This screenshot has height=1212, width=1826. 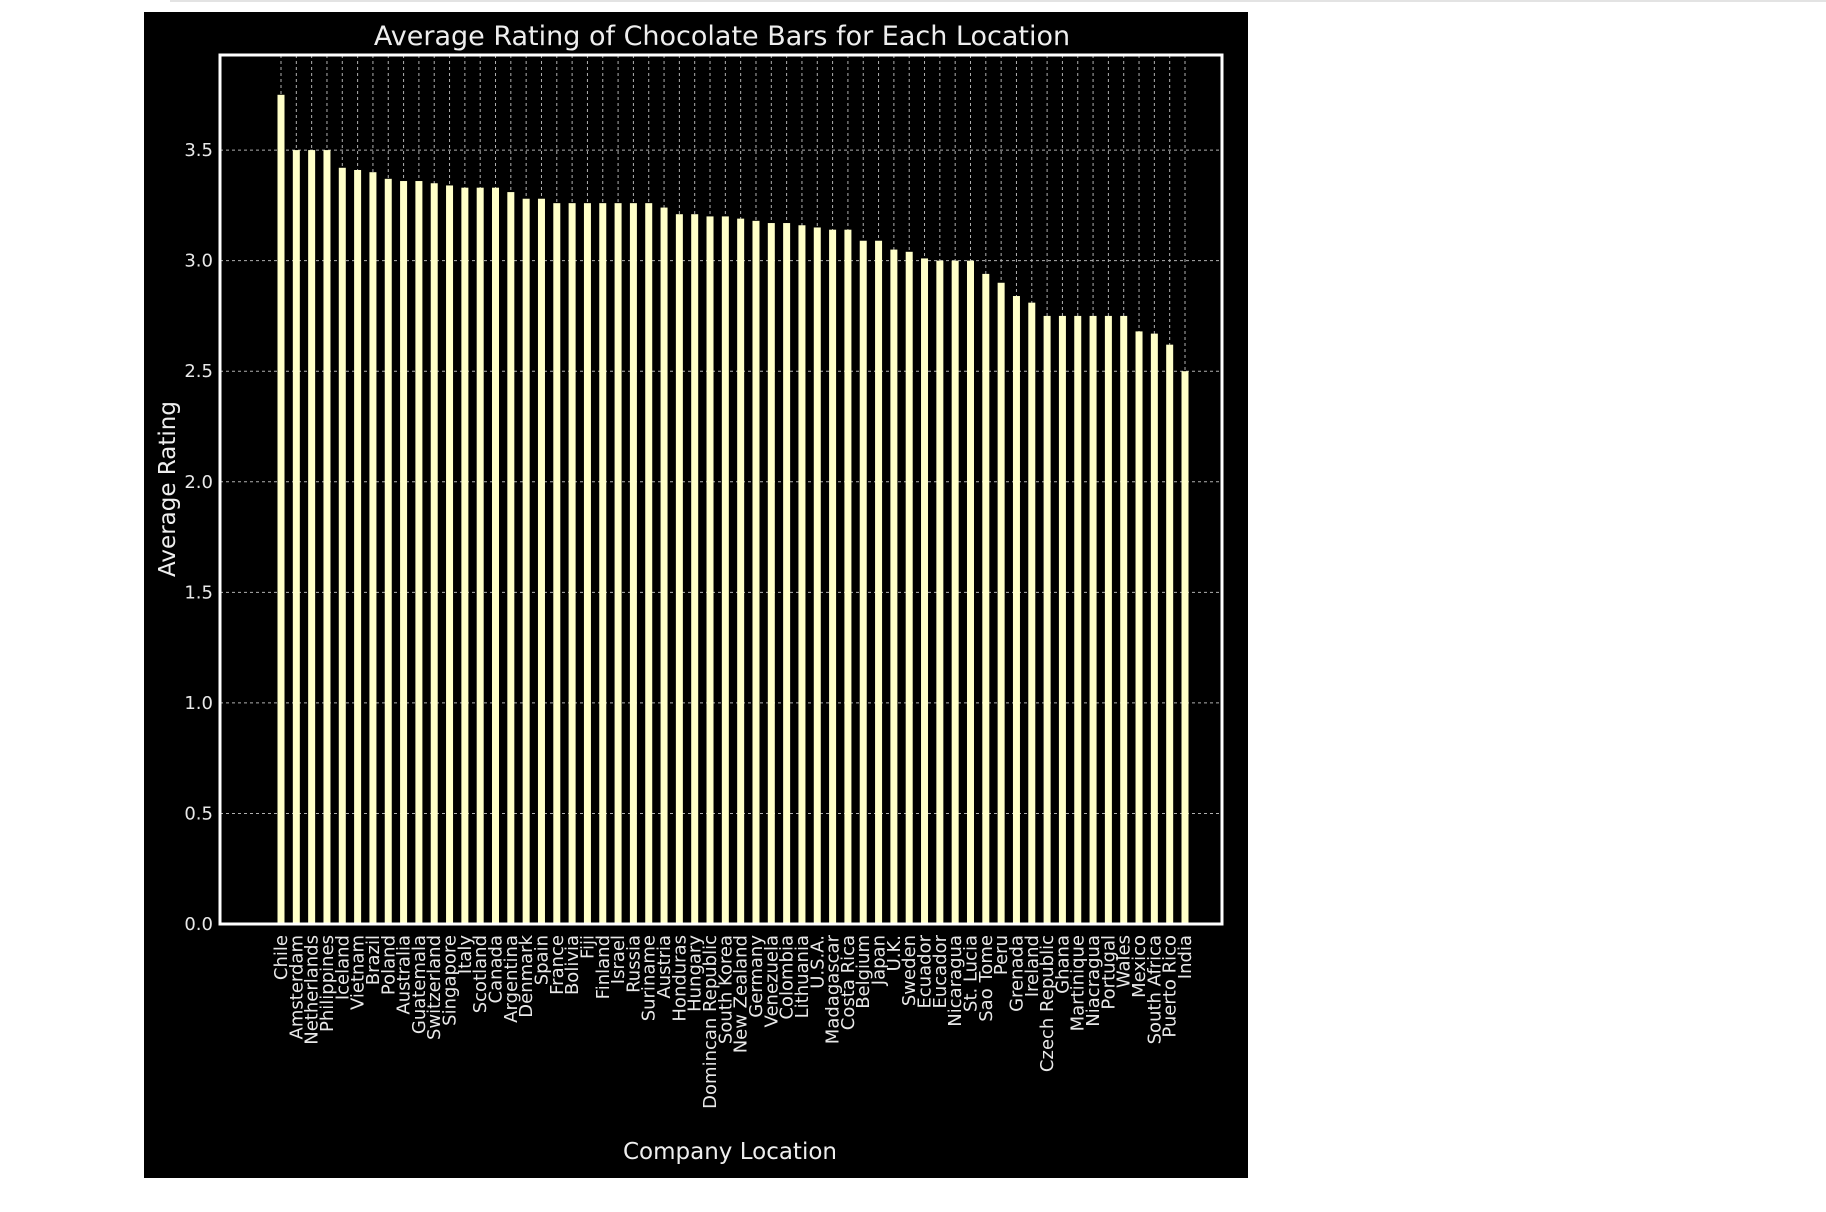 What do you see at coordinates (541, 960) in the screenshot?
I see `x-tick-label: Spain` at bounding box center [541, 960].